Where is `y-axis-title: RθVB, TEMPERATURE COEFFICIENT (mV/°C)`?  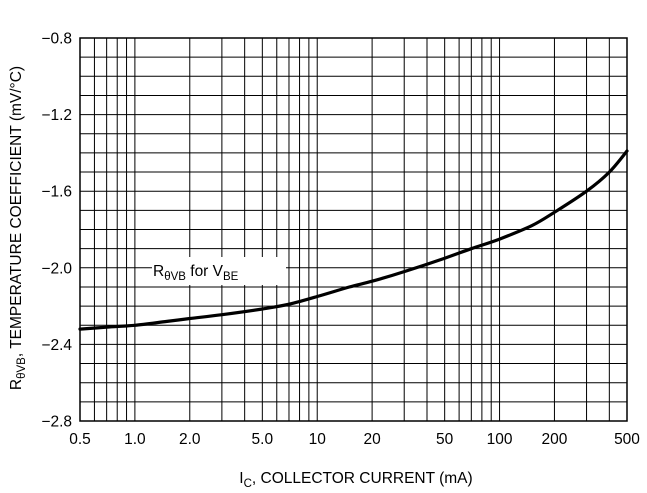
y-axis-title: RθVB, TEMPERATURE COEFFICIENT (mV/°C) is located at coordinates (18, 228).